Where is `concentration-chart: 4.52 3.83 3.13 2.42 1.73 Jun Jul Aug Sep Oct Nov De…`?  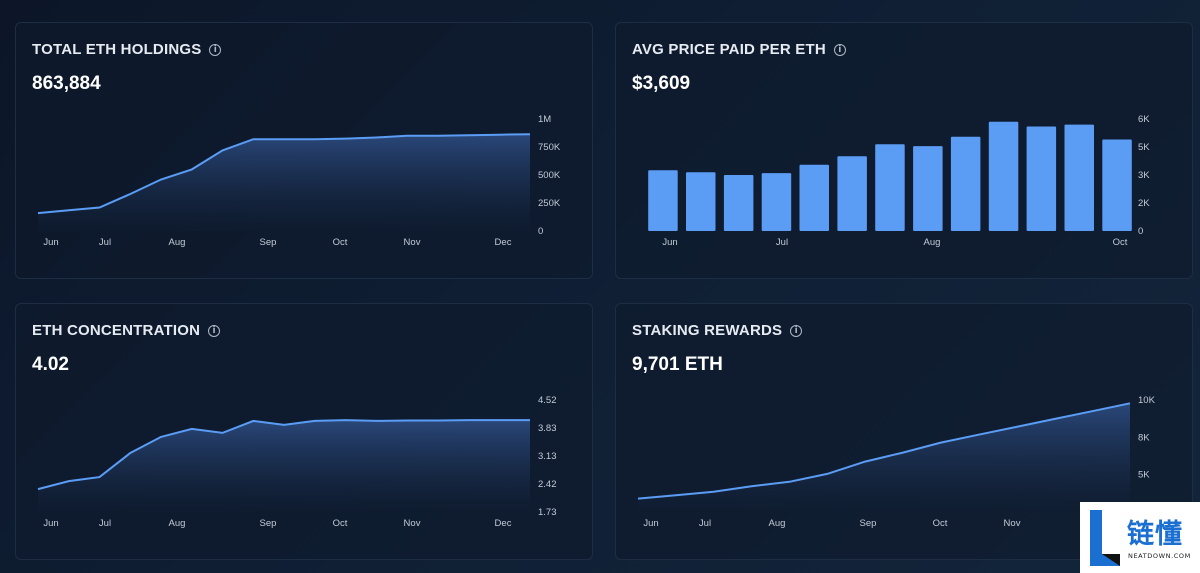
concentration-chart: 4.52 3.83 3.13 2.42 1.73 Jun Jul Aug Sep Oct Nov De… is located at coordinates (297, 462).